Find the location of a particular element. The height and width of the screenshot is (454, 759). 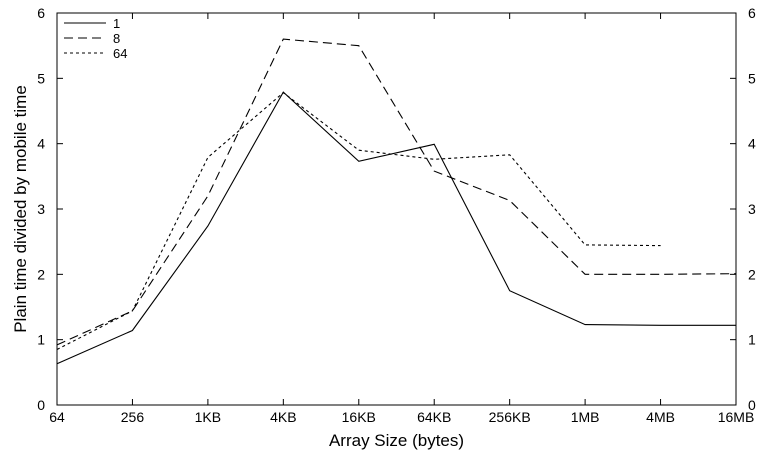

y-tick-label: 2 is located at coordinates (41, 274).